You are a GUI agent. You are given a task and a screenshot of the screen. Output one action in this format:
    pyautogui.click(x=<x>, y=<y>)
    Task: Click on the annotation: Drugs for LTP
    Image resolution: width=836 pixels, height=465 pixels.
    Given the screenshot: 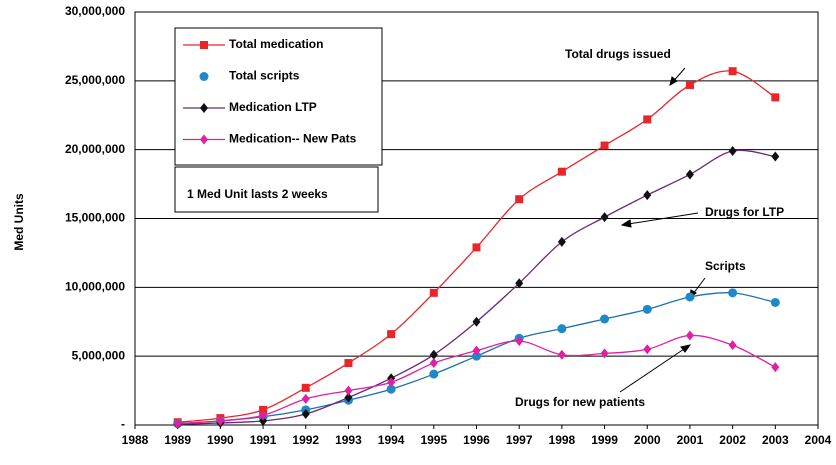 What is the action you would take?
    pyautogui.click(x=744, y=212)
    